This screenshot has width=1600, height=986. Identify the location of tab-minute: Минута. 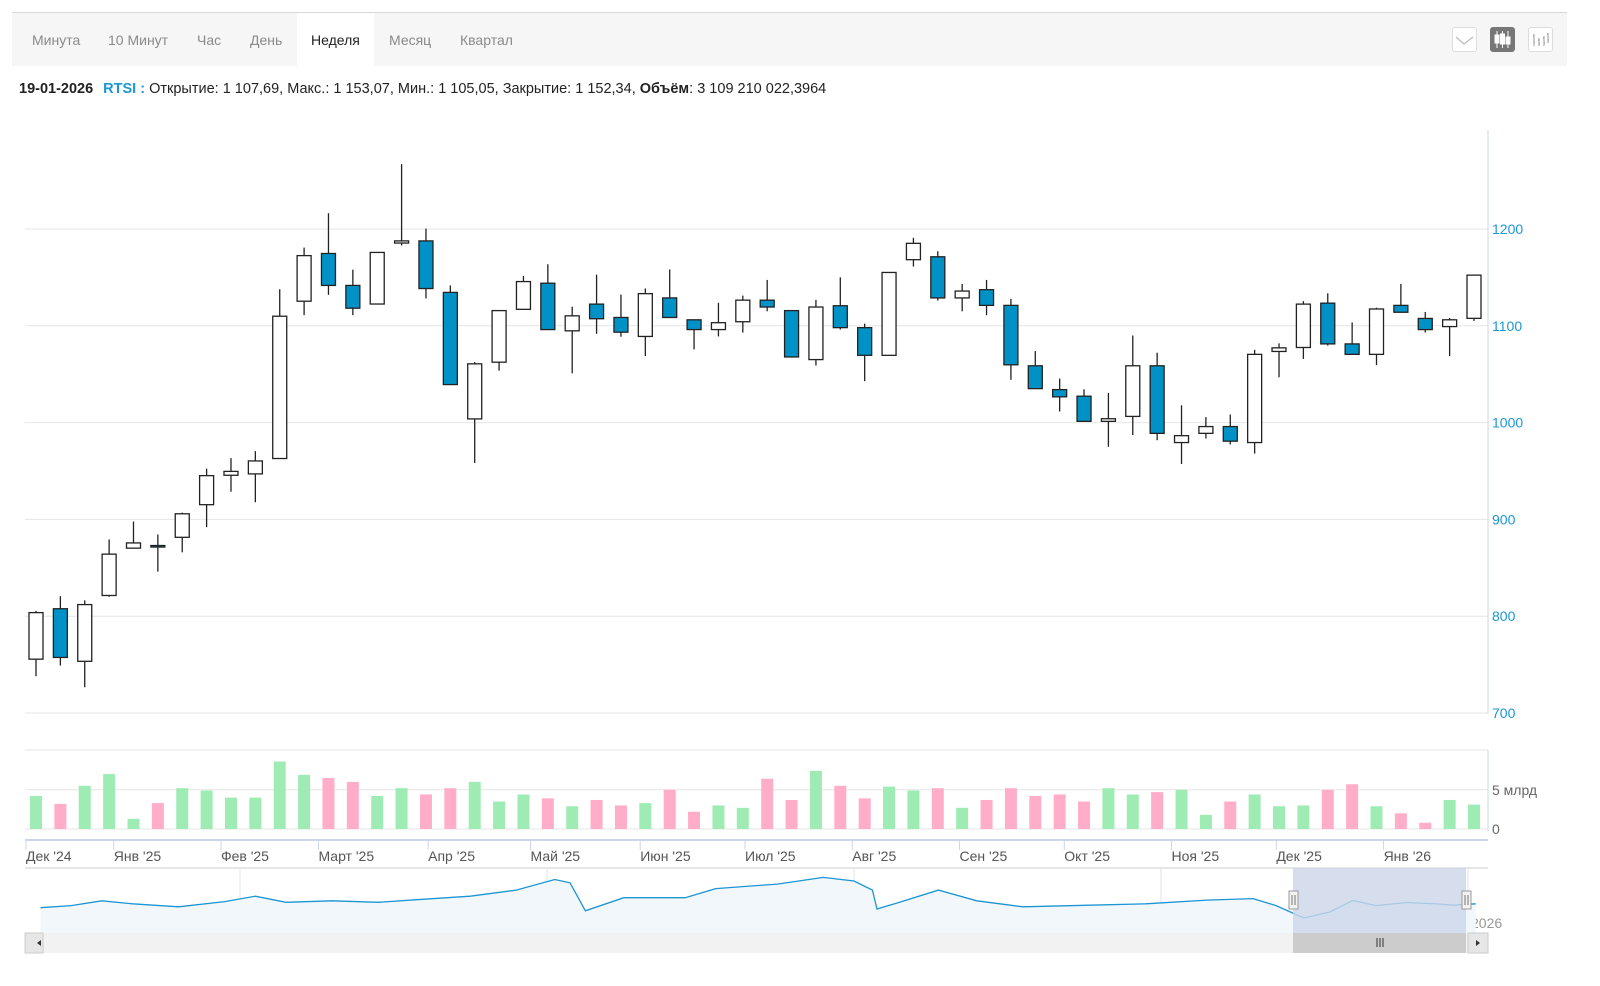
(56, 40).